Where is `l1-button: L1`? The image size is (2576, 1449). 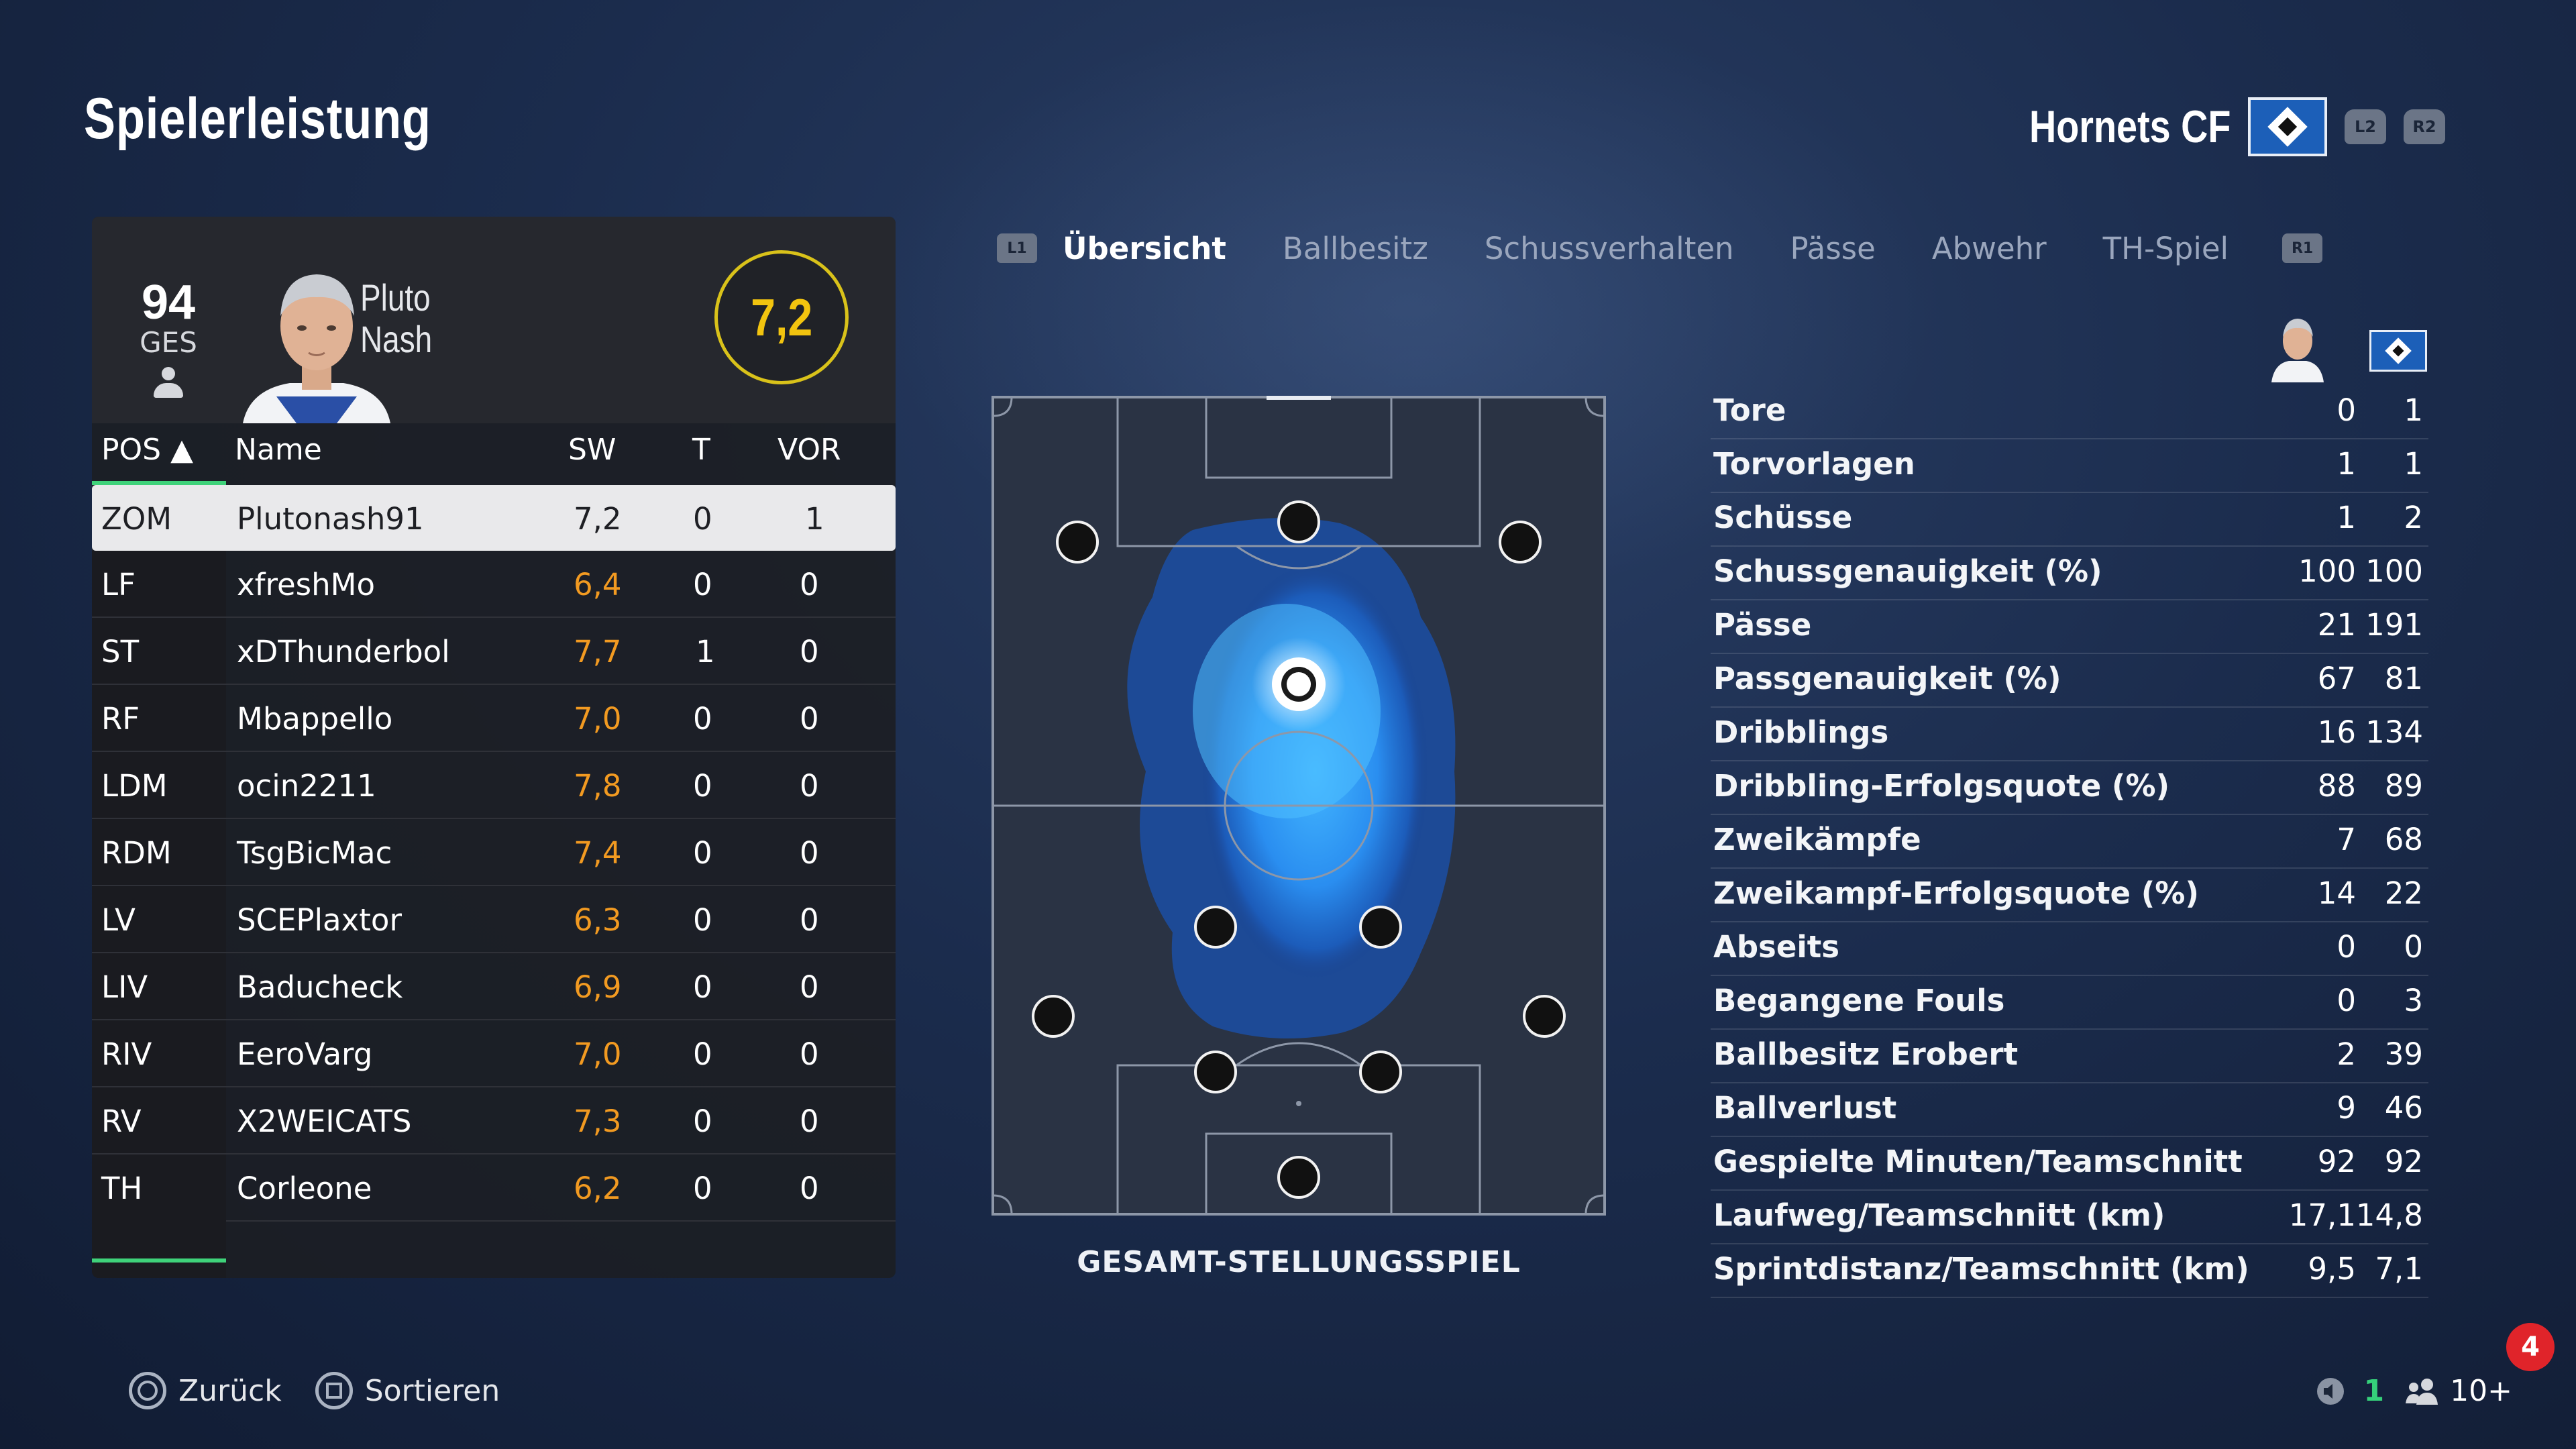
l1-button: L1 is located at coordinates (1017, 248).